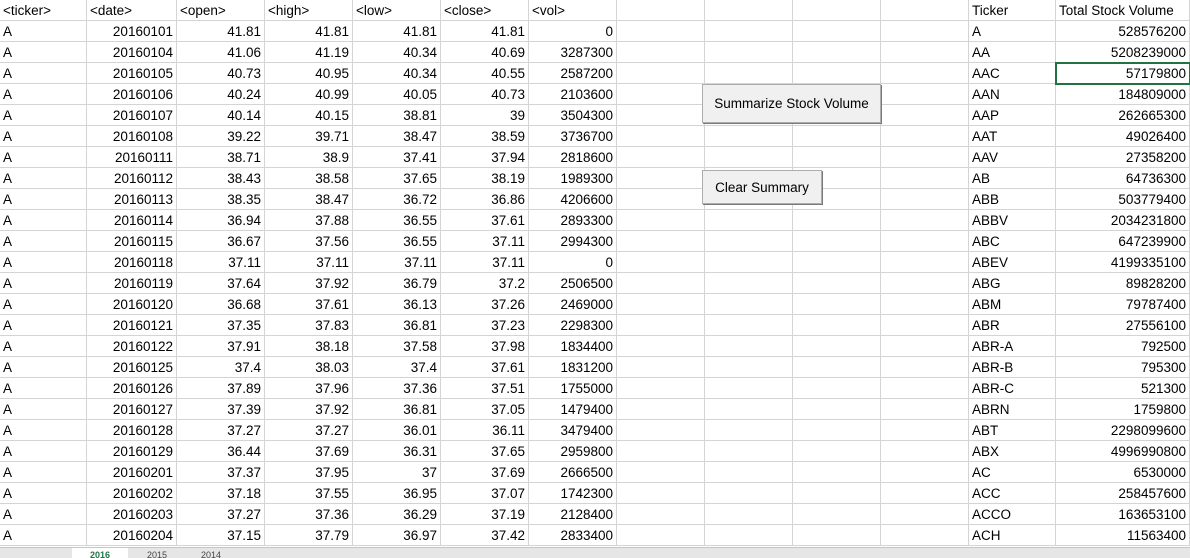  I want to click on cell-open: 37.39, so click(221, 409).